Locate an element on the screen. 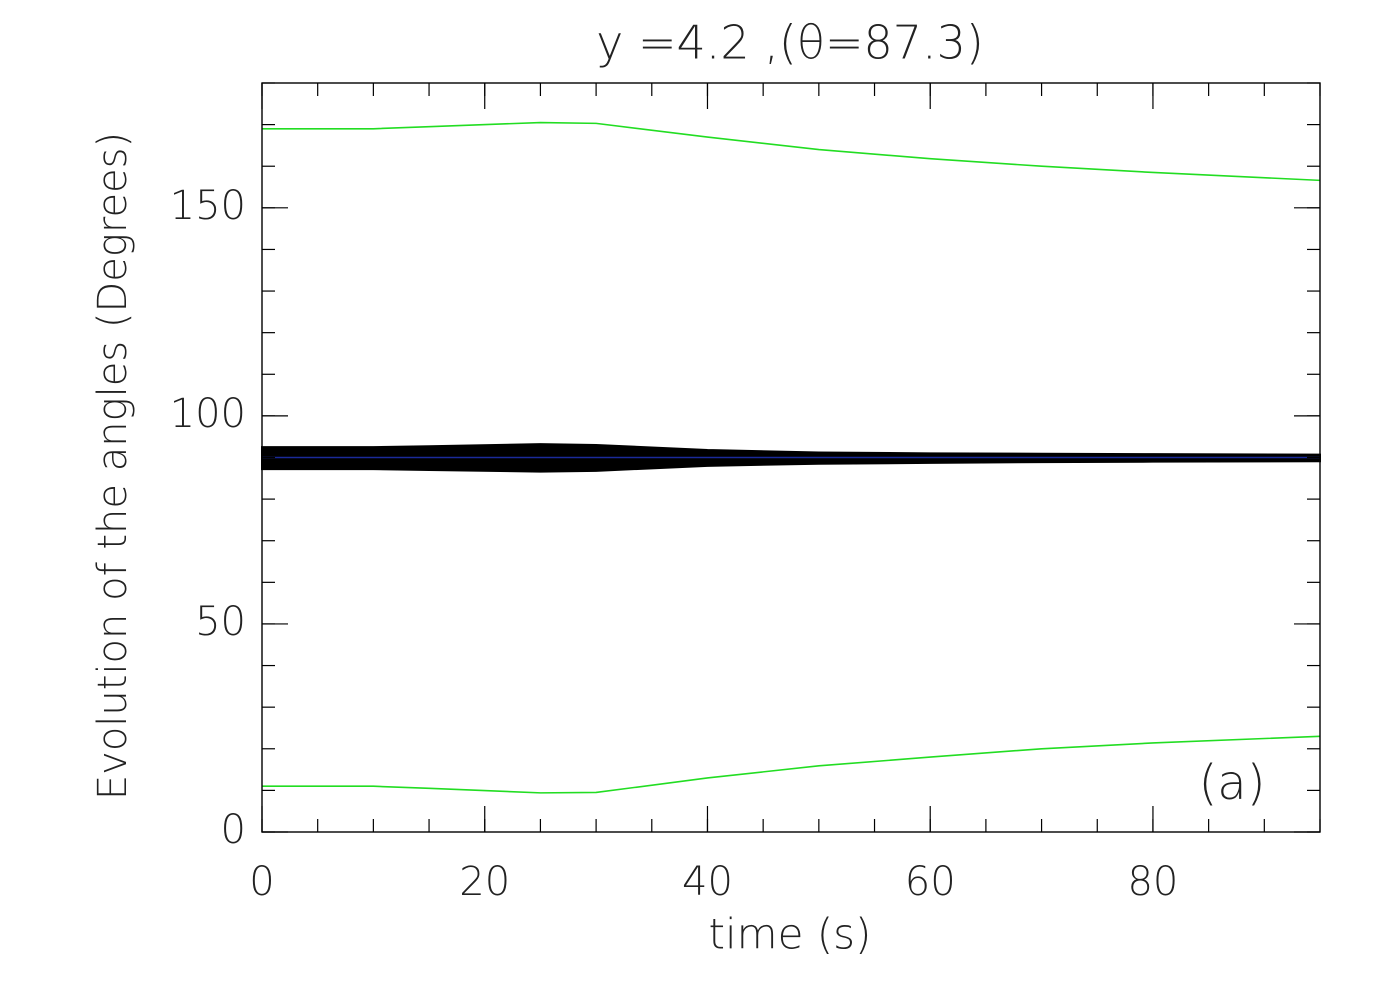 This screenshot has width=1400, height=1000. x-tick-label: 40 is located at coordinates (707, 882).